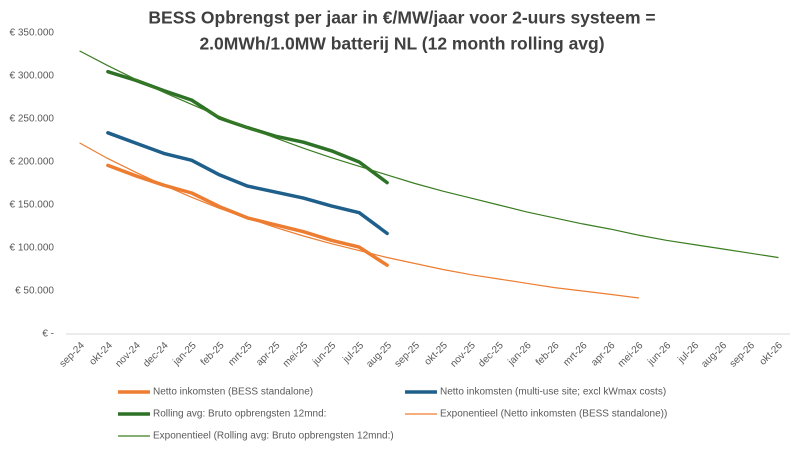 The width and height of the screenshot is (800, 451). I want to click on y-tick-label: € -, so click(48, 334).